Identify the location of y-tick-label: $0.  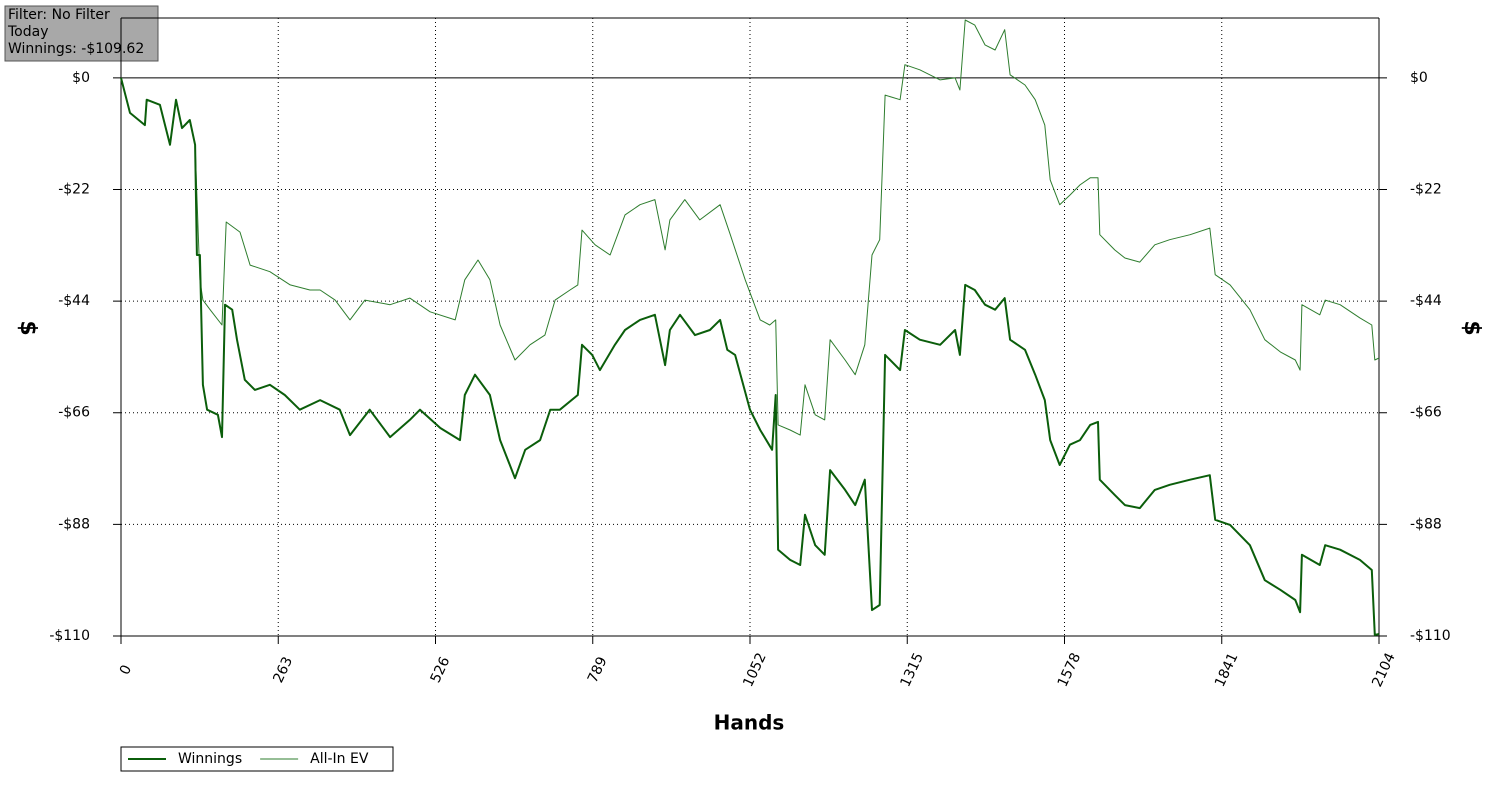
(81, 78).